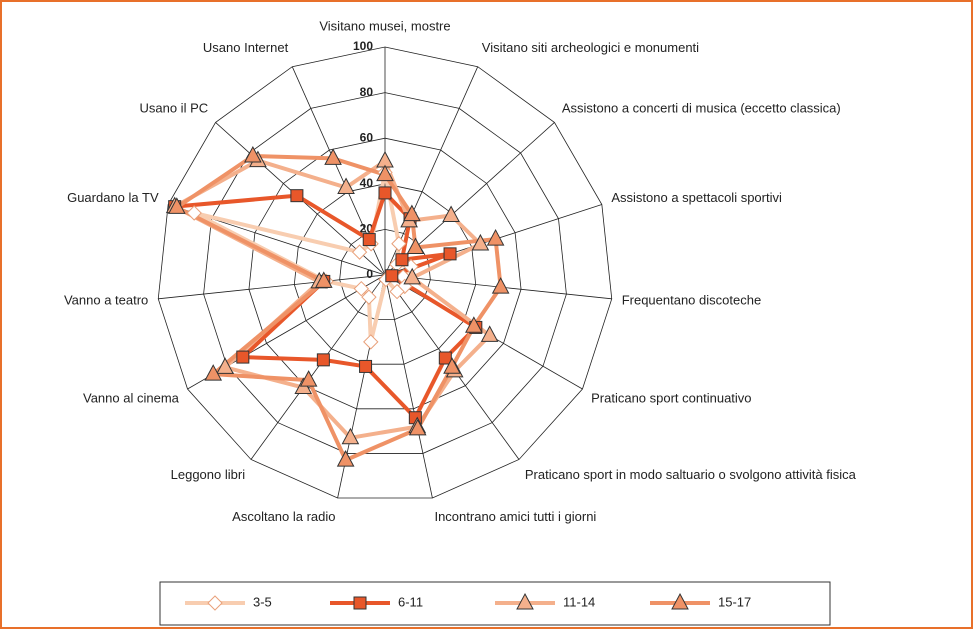  I want to click on category-label: Frequentano discoteche, so click(691, 299).